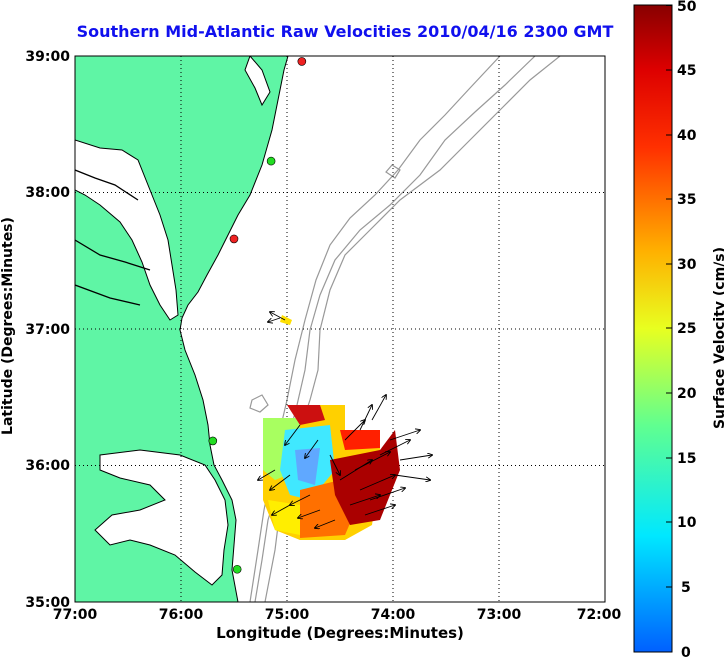  I want to click on y-tick-label: 37:00, so click(47, 330).